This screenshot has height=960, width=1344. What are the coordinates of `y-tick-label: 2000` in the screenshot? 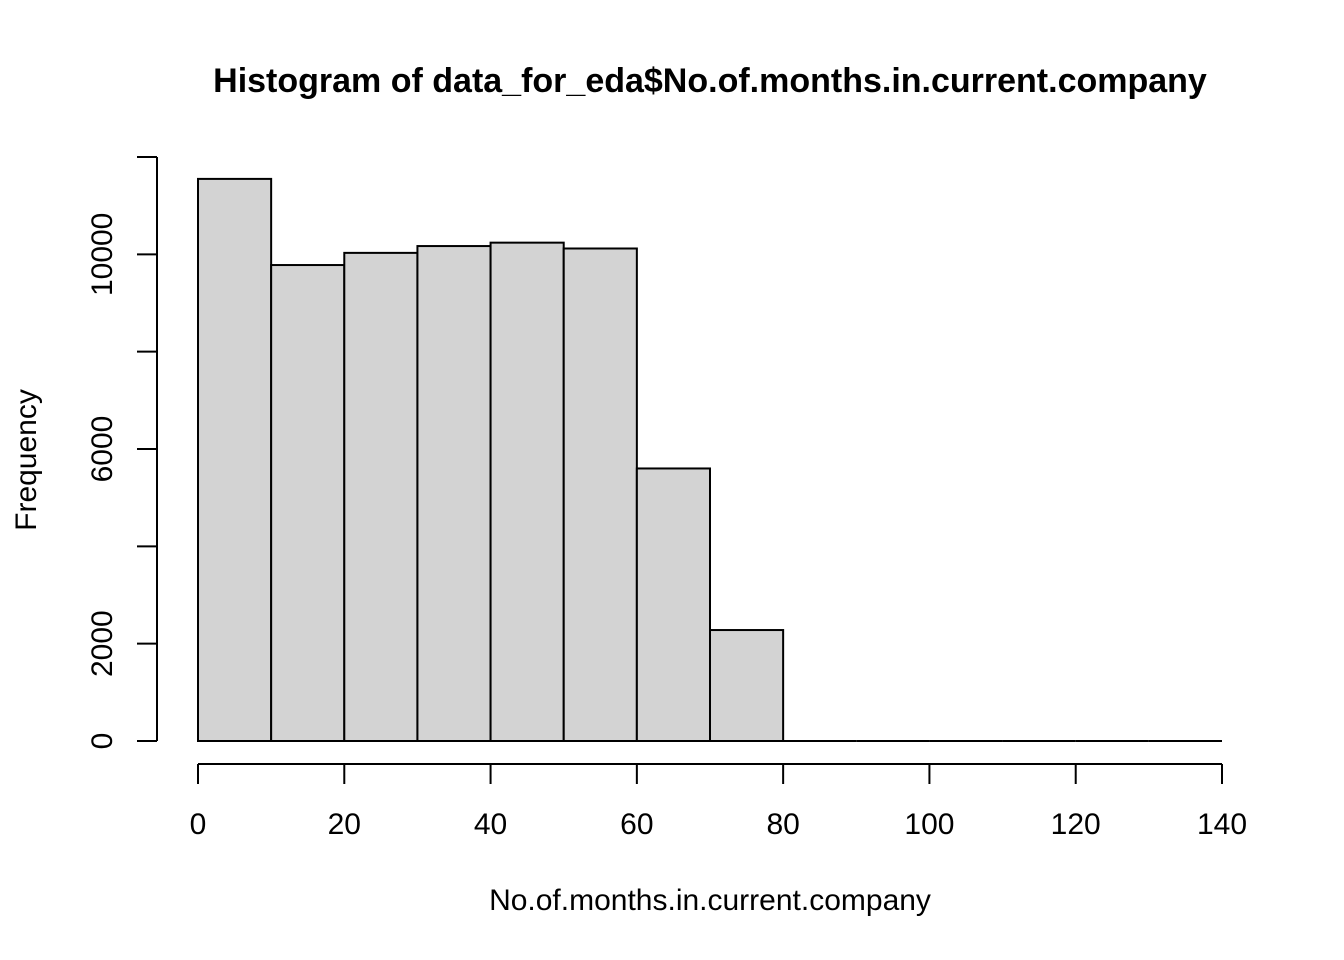 It's located at (102, 643).